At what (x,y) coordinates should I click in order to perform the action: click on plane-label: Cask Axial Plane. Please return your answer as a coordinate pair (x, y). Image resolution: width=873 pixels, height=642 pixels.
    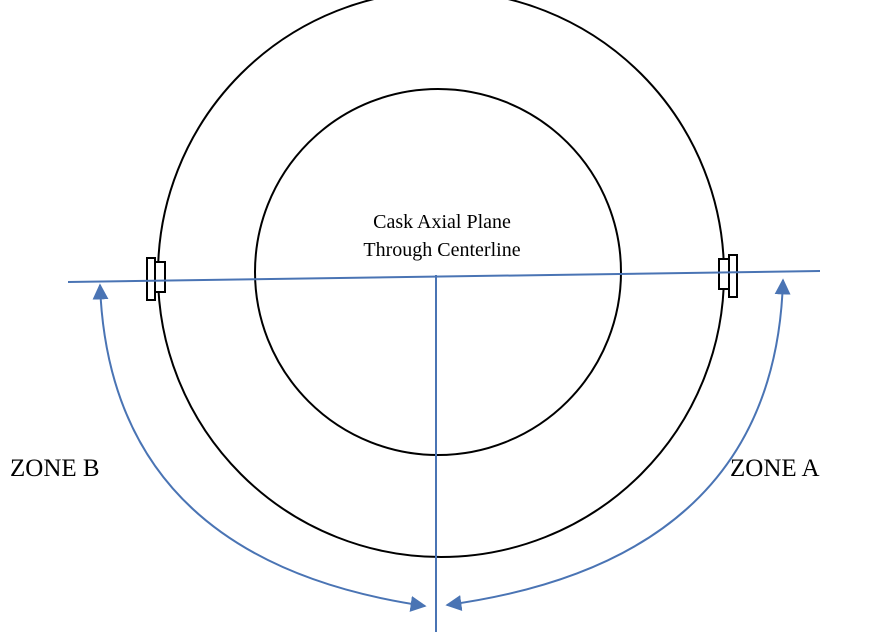
    Looking at the image, I should click on (442, 222).